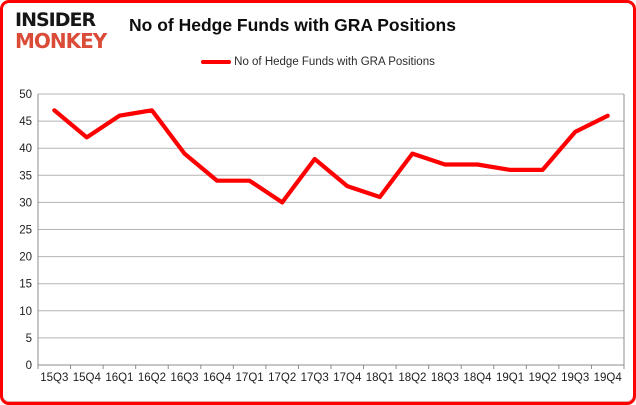  Describe the element at coordinates (347, 378) in the screenshot. I see `x-axis-tick-label: 17Q4` at that location.